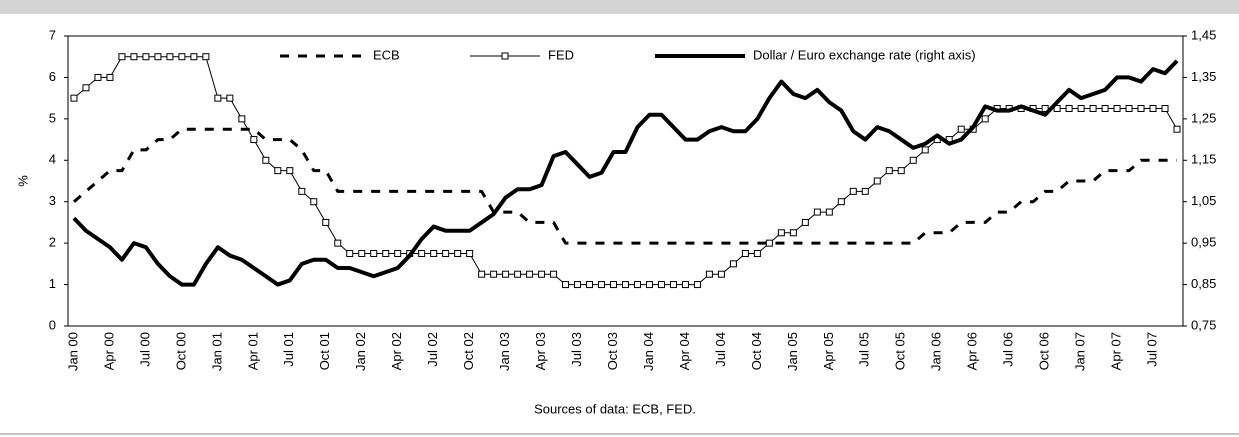 Image resolution: width=1239 pixels, height=437 pixels. Describe the element at coordinates (936, 351) in the screenshot. I see `x-tick-label: Jan 06` at that location.